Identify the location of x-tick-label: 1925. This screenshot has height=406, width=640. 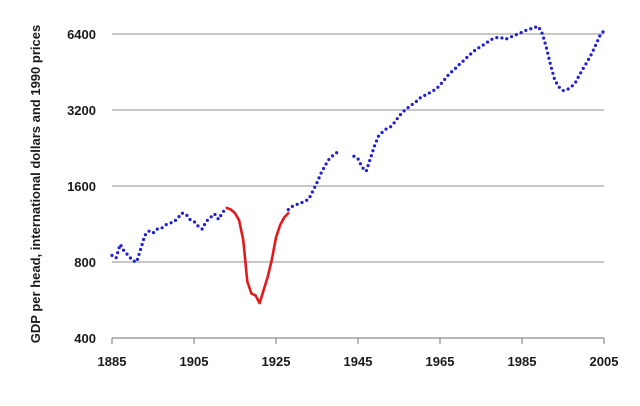
(276, 361).